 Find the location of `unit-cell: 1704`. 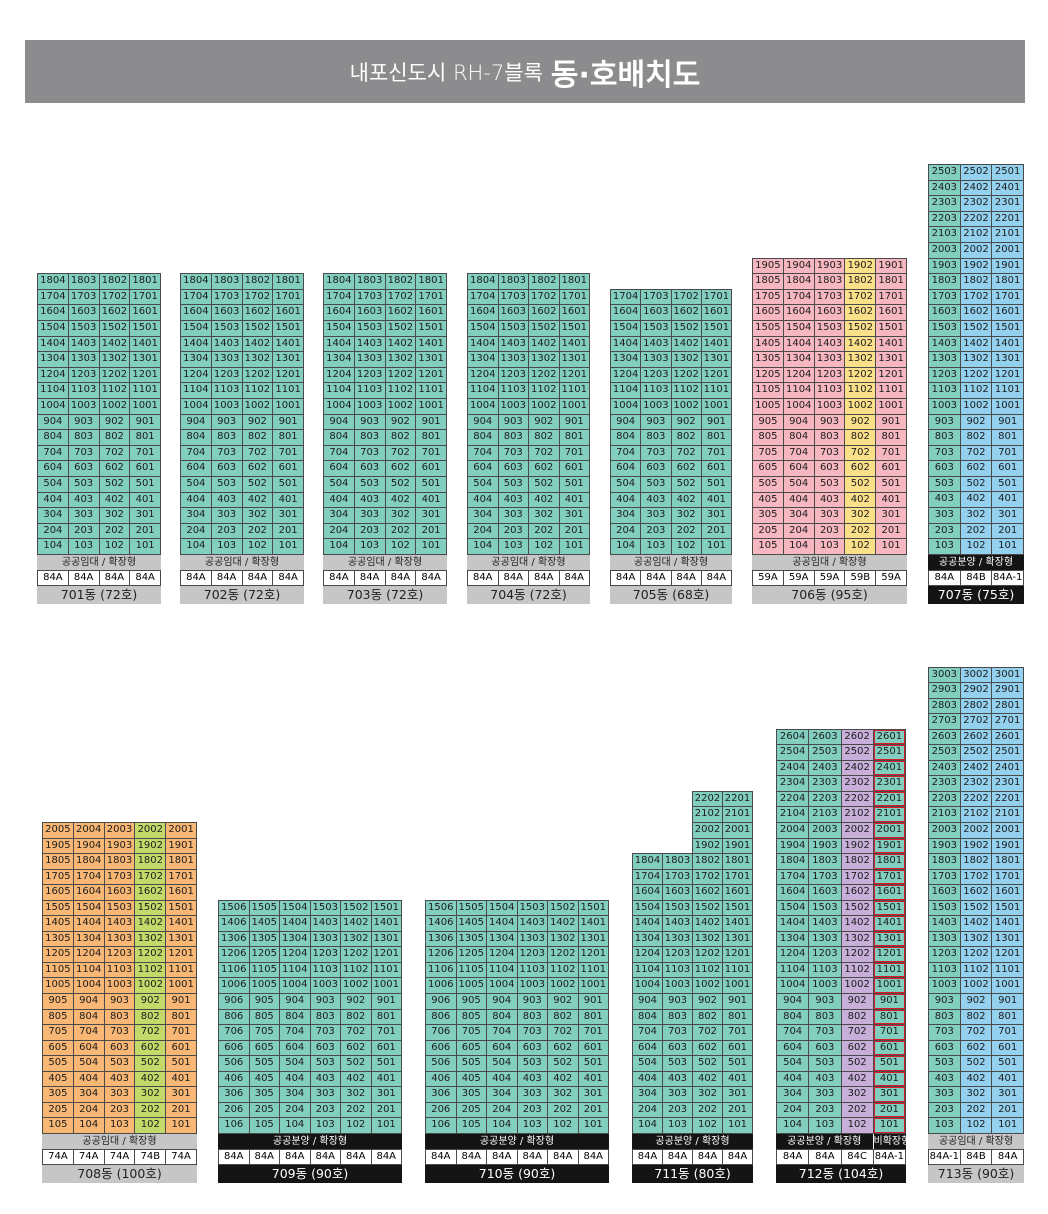

unit-cell: 1704 is located at coordinates (483, 297).